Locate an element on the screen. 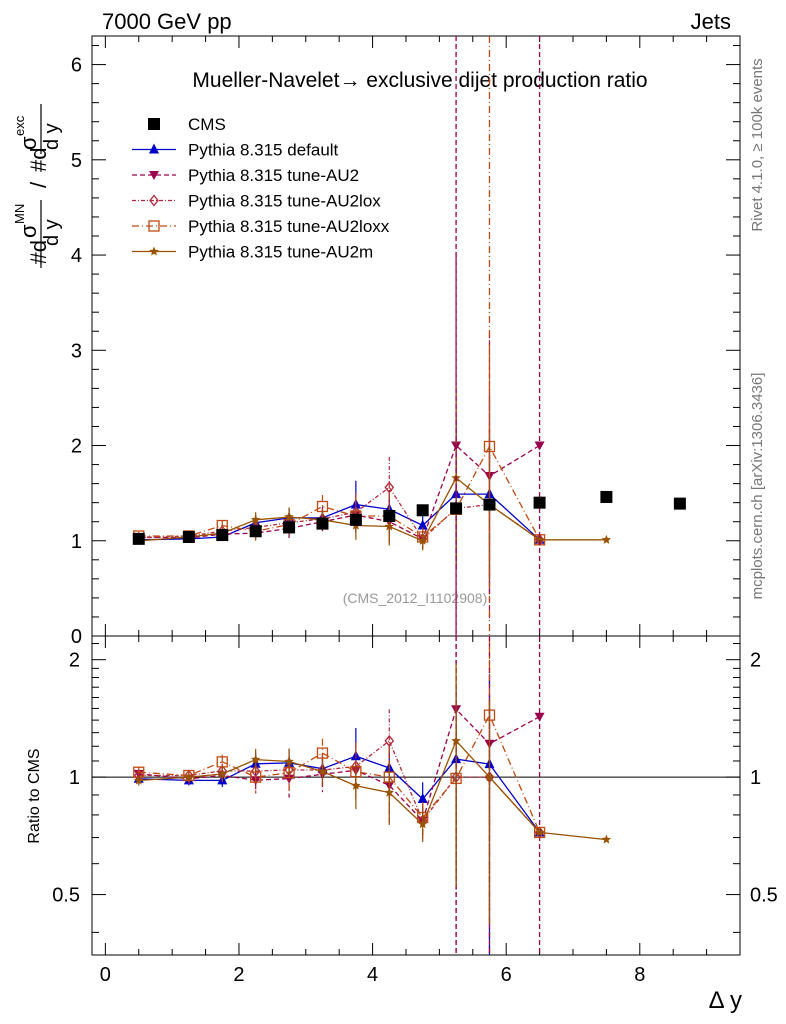  analysis-watermark: (CMS_2012_I1102908) is located at coordinates (415, 598).